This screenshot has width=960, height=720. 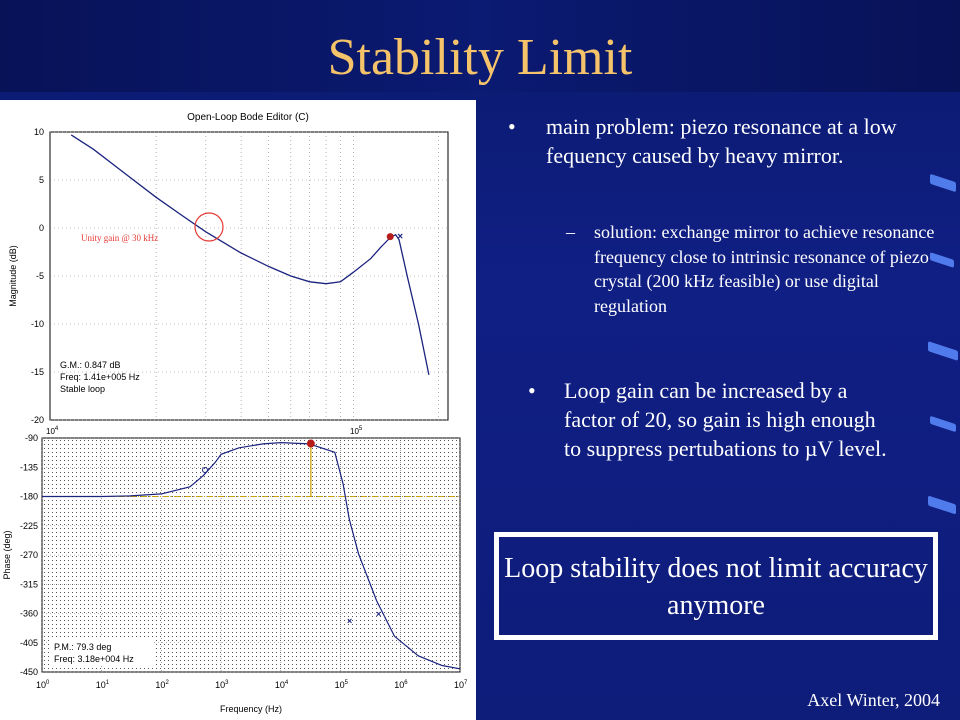 I want to click on bode-window-title: Open-Loop Bode Editor (C), so click(x=248, y=117).